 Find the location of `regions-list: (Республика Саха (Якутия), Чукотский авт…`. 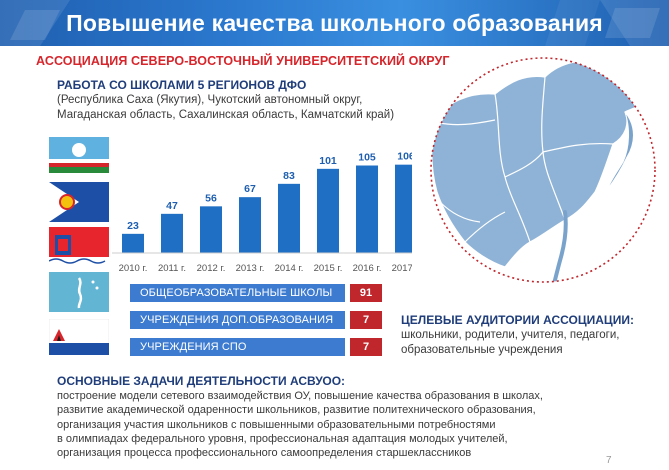

regions-list: (Республика Саха (Якутия), Чукотский авт… is located at coordinates (237, 108).